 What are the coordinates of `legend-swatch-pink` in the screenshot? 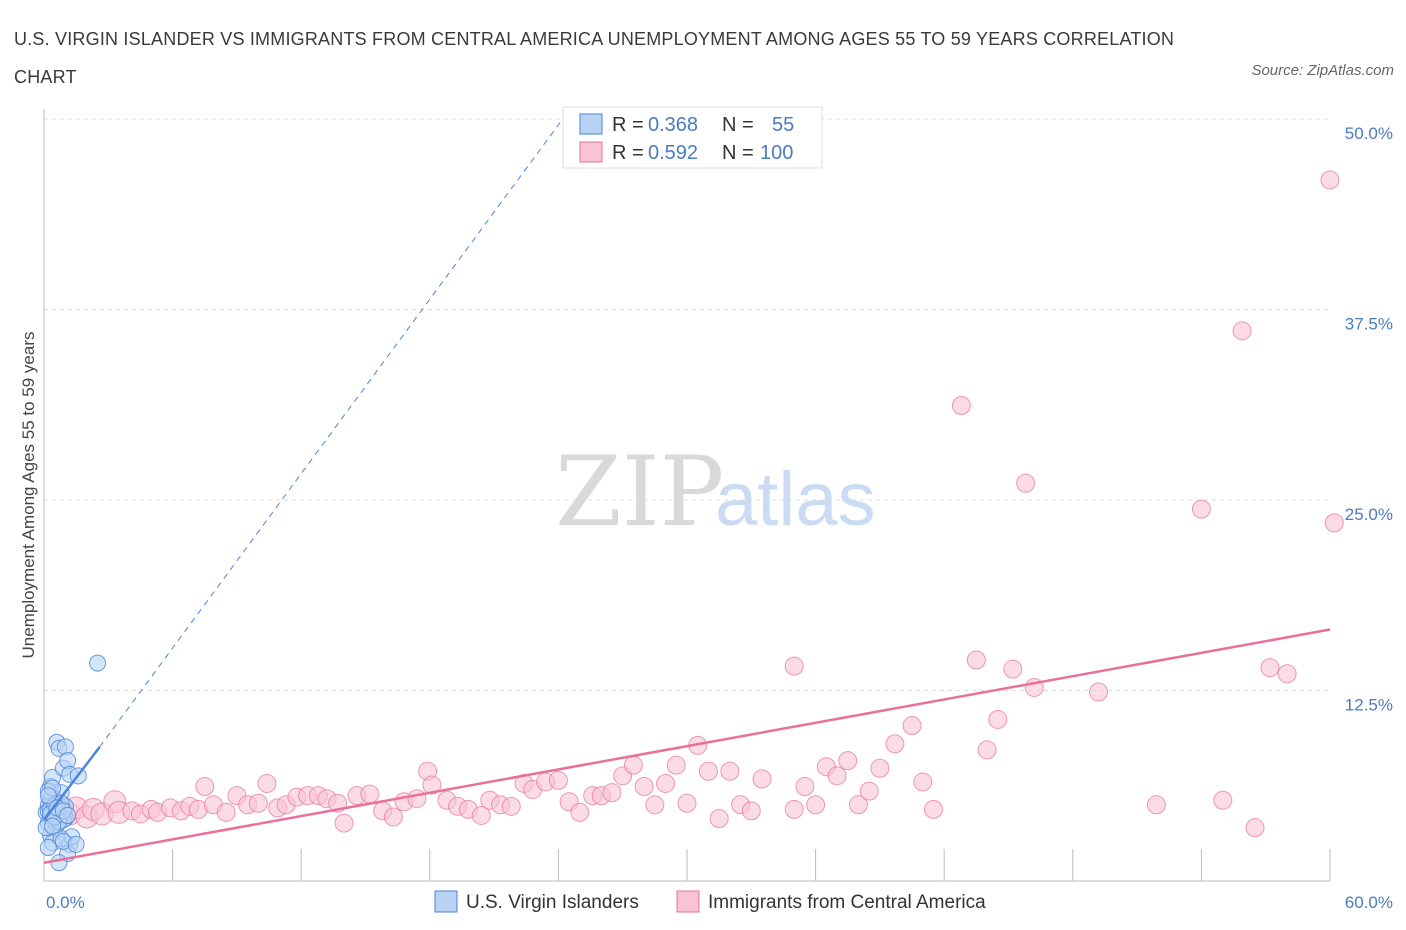 It's located at (591, 152).